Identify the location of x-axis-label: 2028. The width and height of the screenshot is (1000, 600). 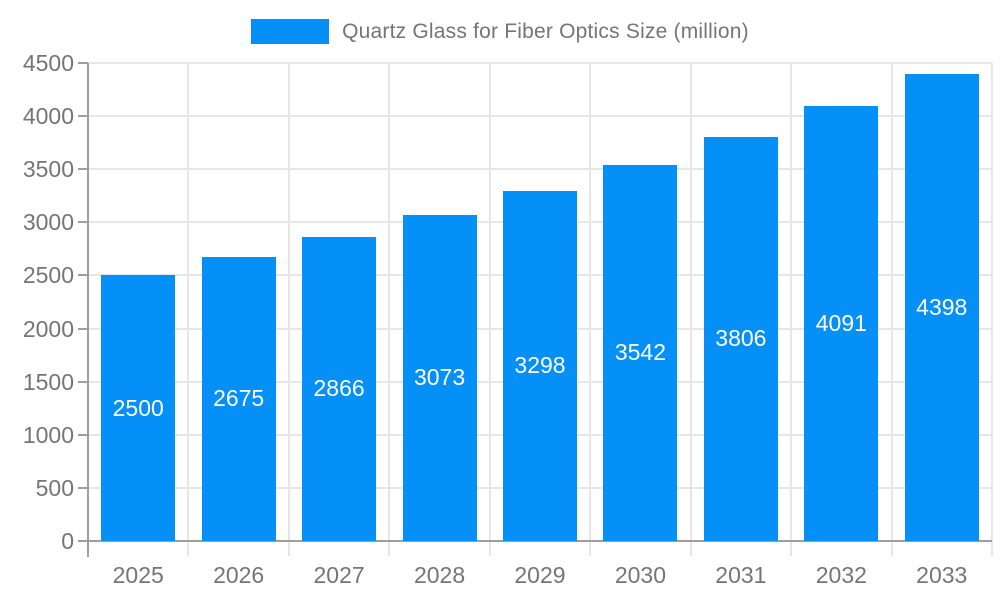
(439, 575).